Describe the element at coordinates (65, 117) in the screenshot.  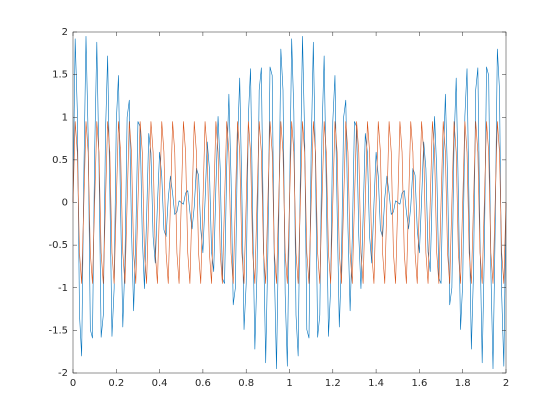
I see `y-tick-label: 1` at that location.